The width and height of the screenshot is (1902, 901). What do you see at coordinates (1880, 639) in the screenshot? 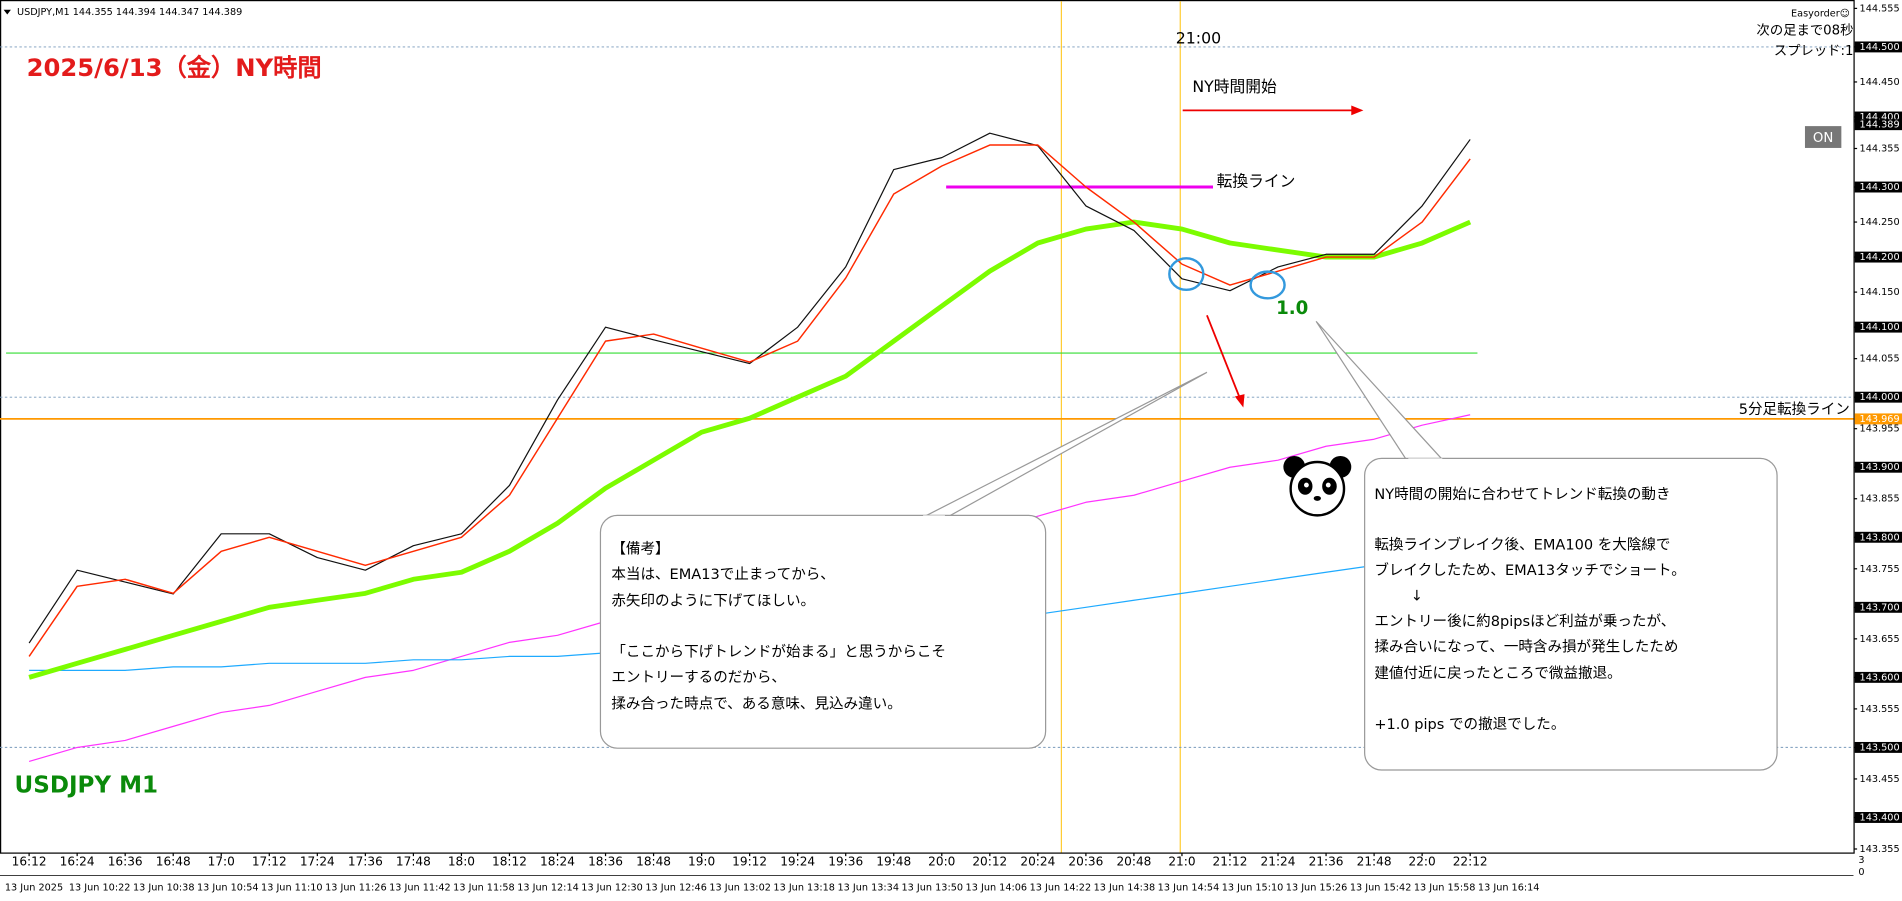
I see `y-tick-label: 143.655` at bounding box center [1880, 639].